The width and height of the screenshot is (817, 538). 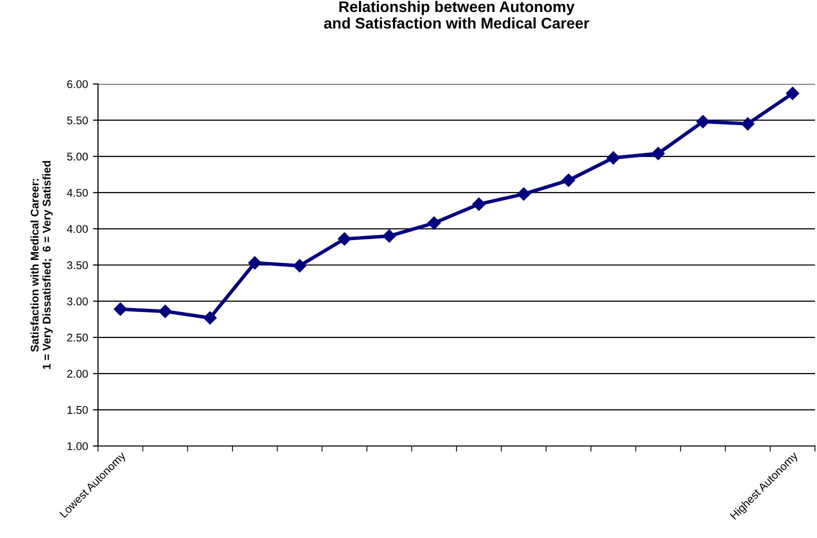 I want to click on y-tick-label: 1.00, so click(x=78, y=446).